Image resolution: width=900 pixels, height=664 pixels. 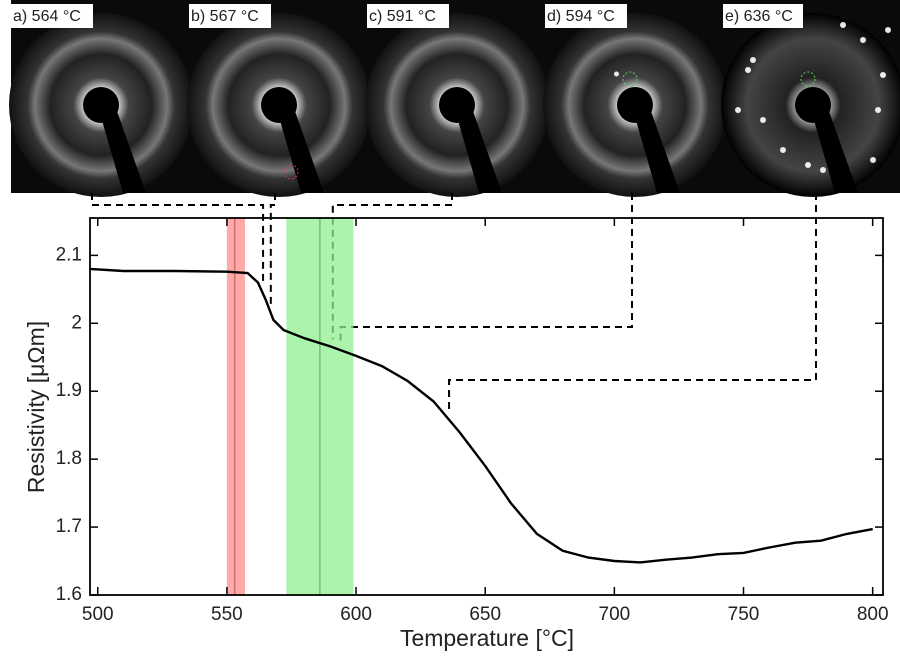 I want to click on diffraction-image: b) 567 °C, so click(x=279, y=98).